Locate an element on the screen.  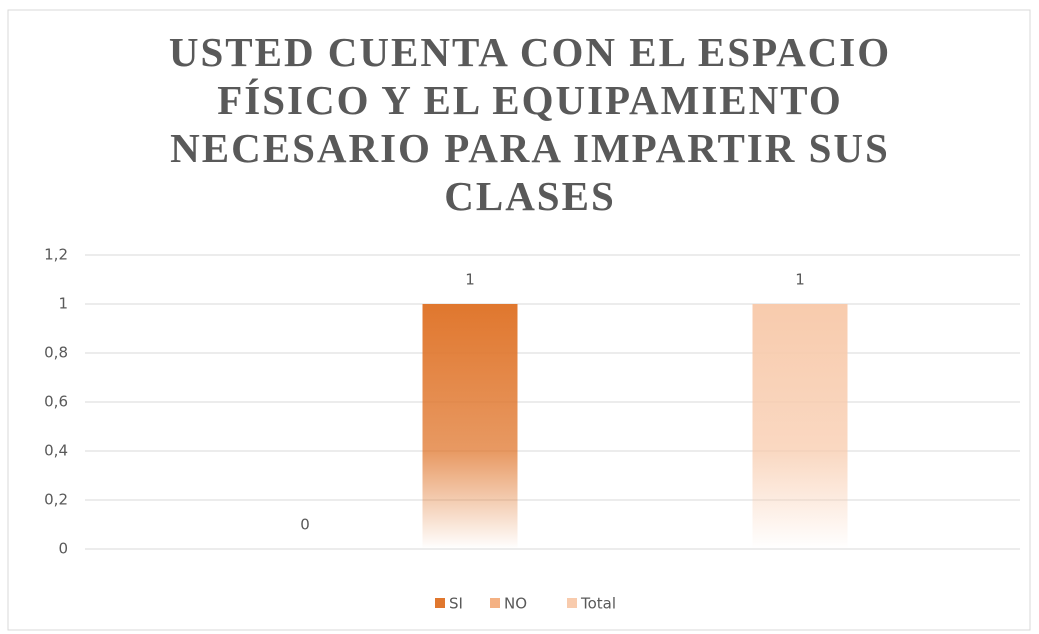
data-label: 0 is located at coordinates (305, 525).